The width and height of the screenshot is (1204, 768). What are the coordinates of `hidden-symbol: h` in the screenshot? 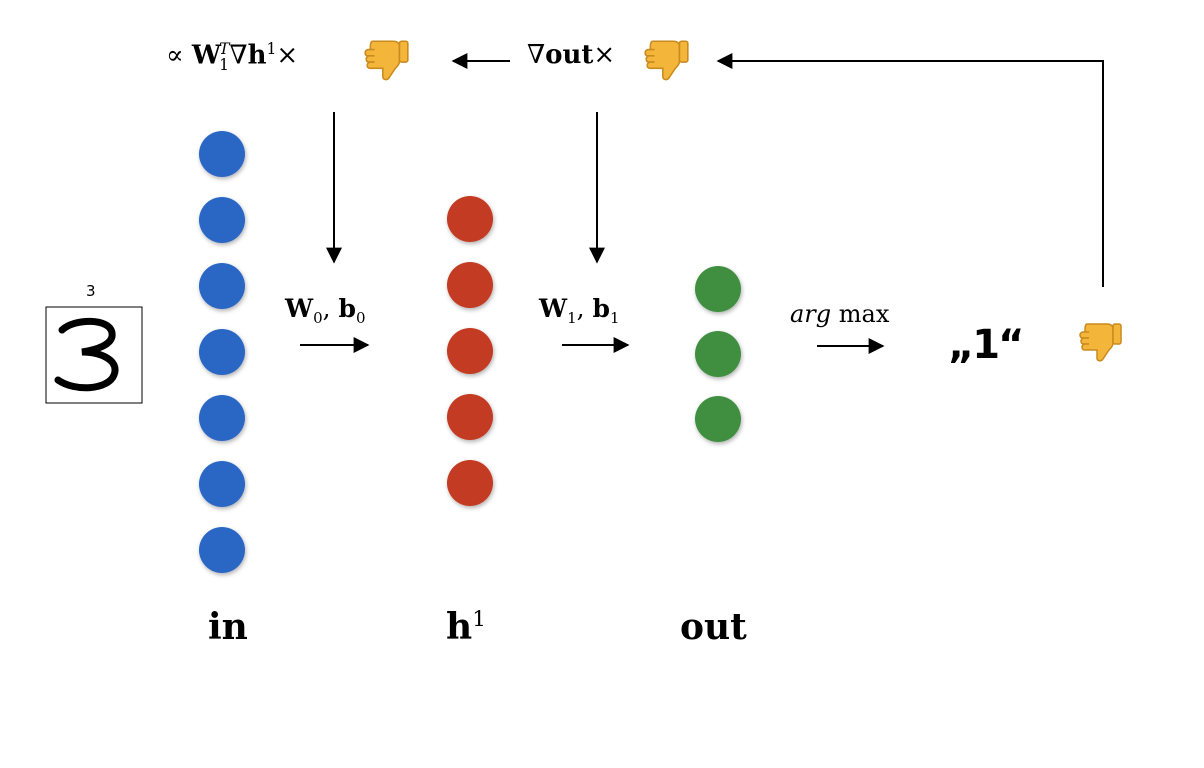 It's located at (257, 55).